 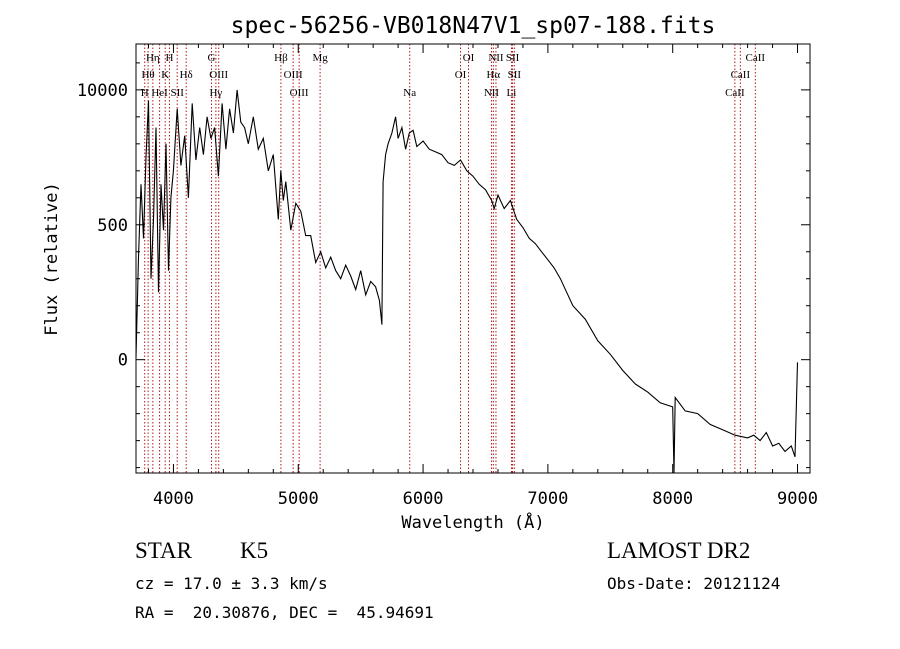 I want to click on survey-name: LAMOST DR2, so click(x=679, y=550).